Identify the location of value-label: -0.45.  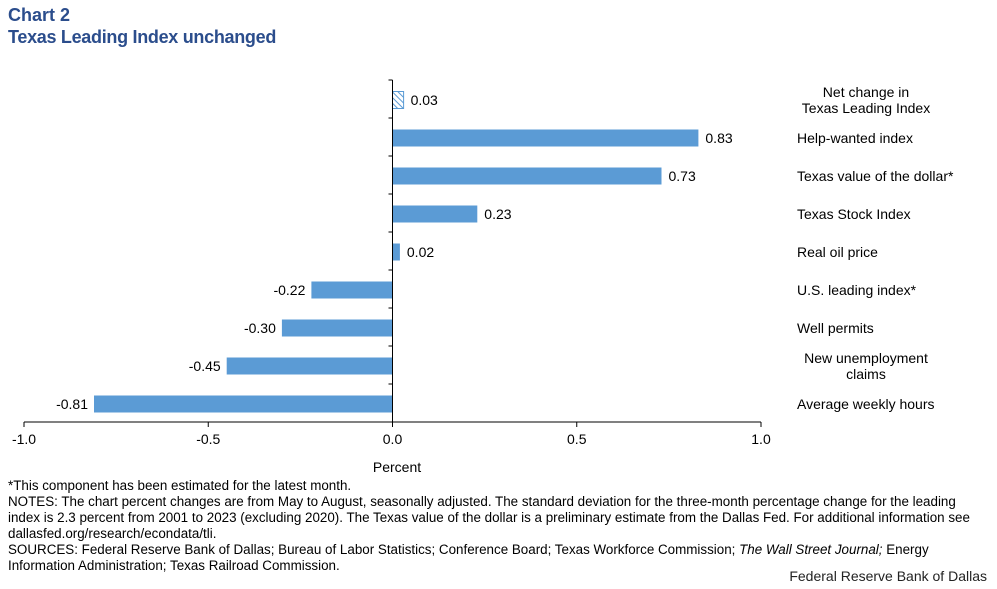
(205, 366).